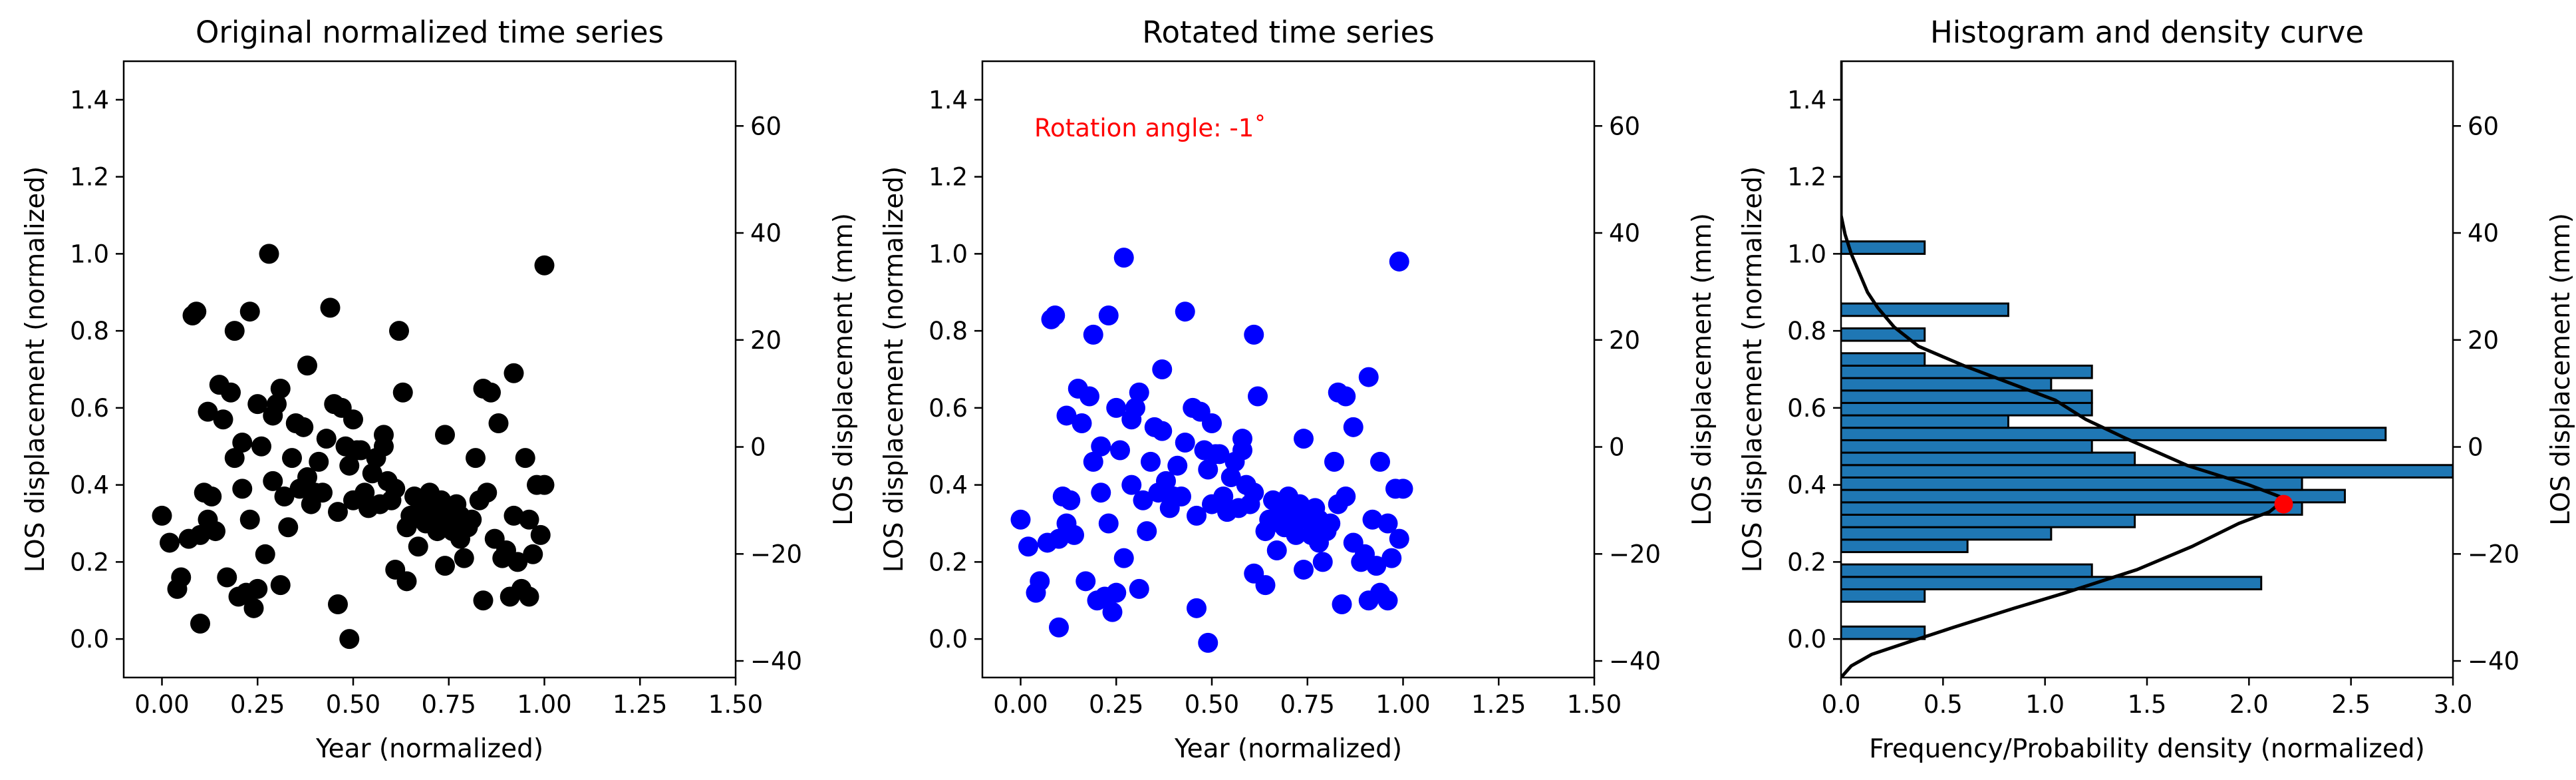  I want to click on x-tick-label: 1.0, so click(2045, 705).